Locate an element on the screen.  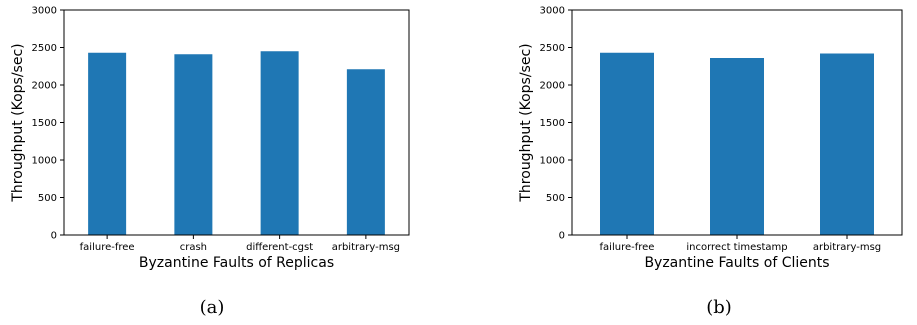
x-axis-label: Byzantine Faults of Replicas is located at coordinates (236, 263).